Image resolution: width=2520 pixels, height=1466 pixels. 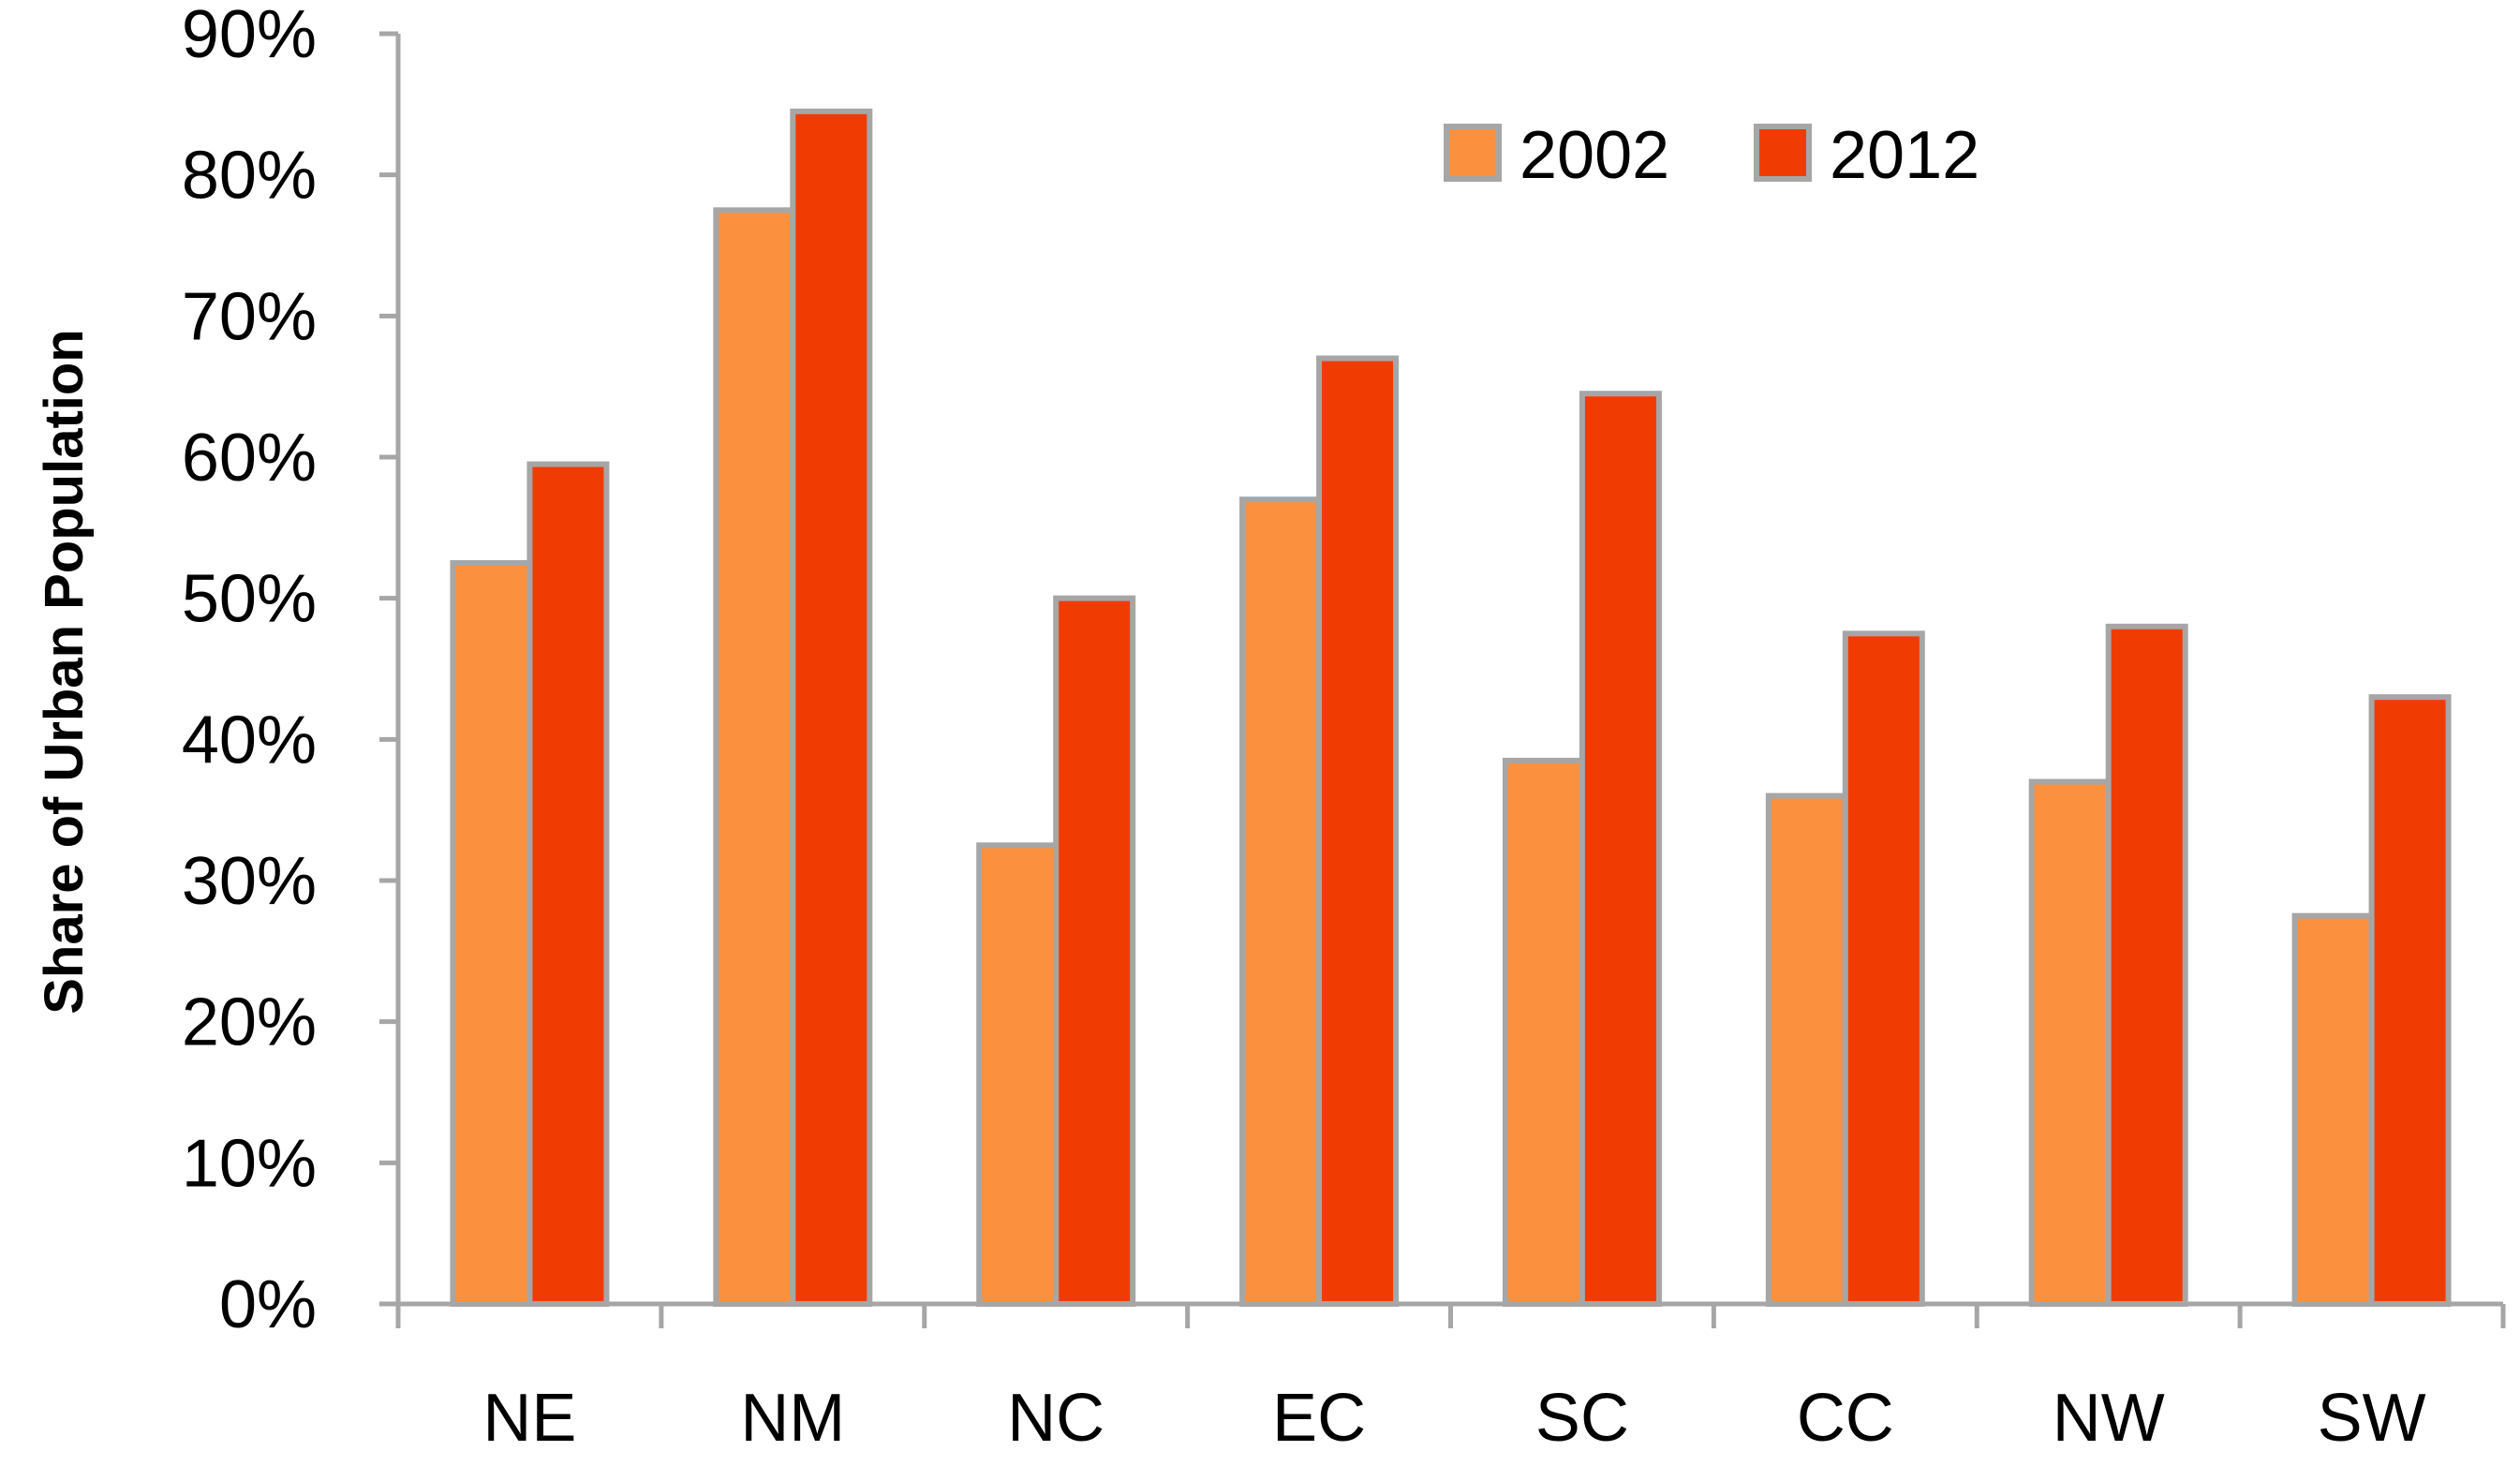 I want to click on y-tick-label: 30%, so click(x=250, y=881).